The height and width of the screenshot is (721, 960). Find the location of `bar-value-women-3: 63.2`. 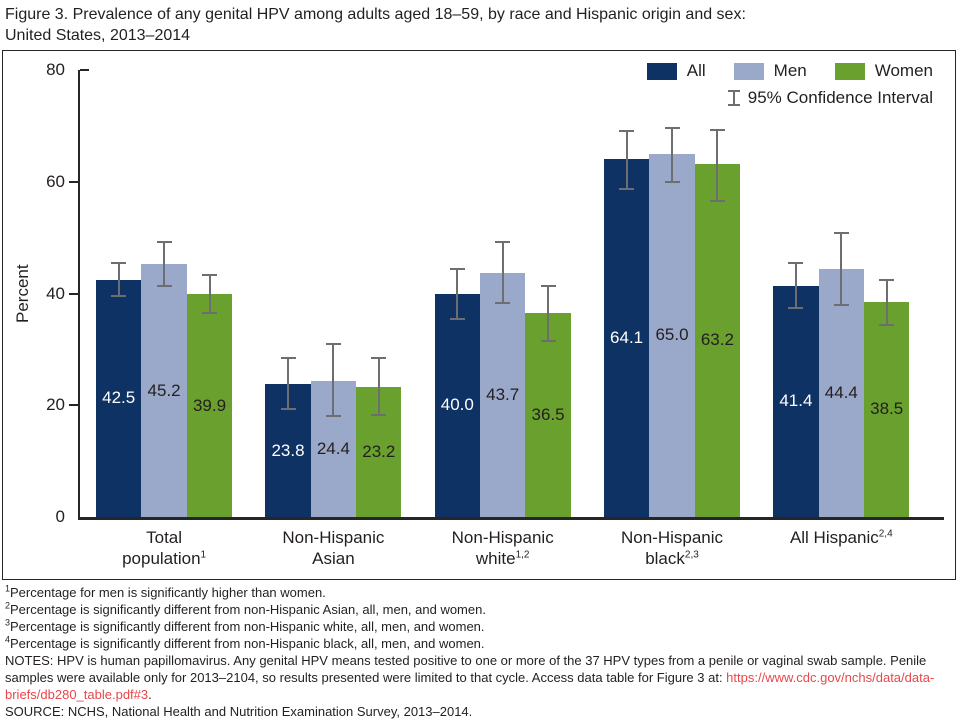

bar-value-women-3: 63.2 is located at coordinates (717, 340).